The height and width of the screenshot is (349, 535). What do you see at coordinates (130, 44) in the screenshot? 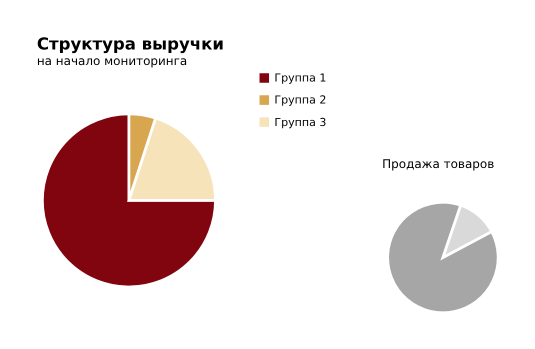
I see `chart-title: Структура выручки` at bounding box center [130, 44].